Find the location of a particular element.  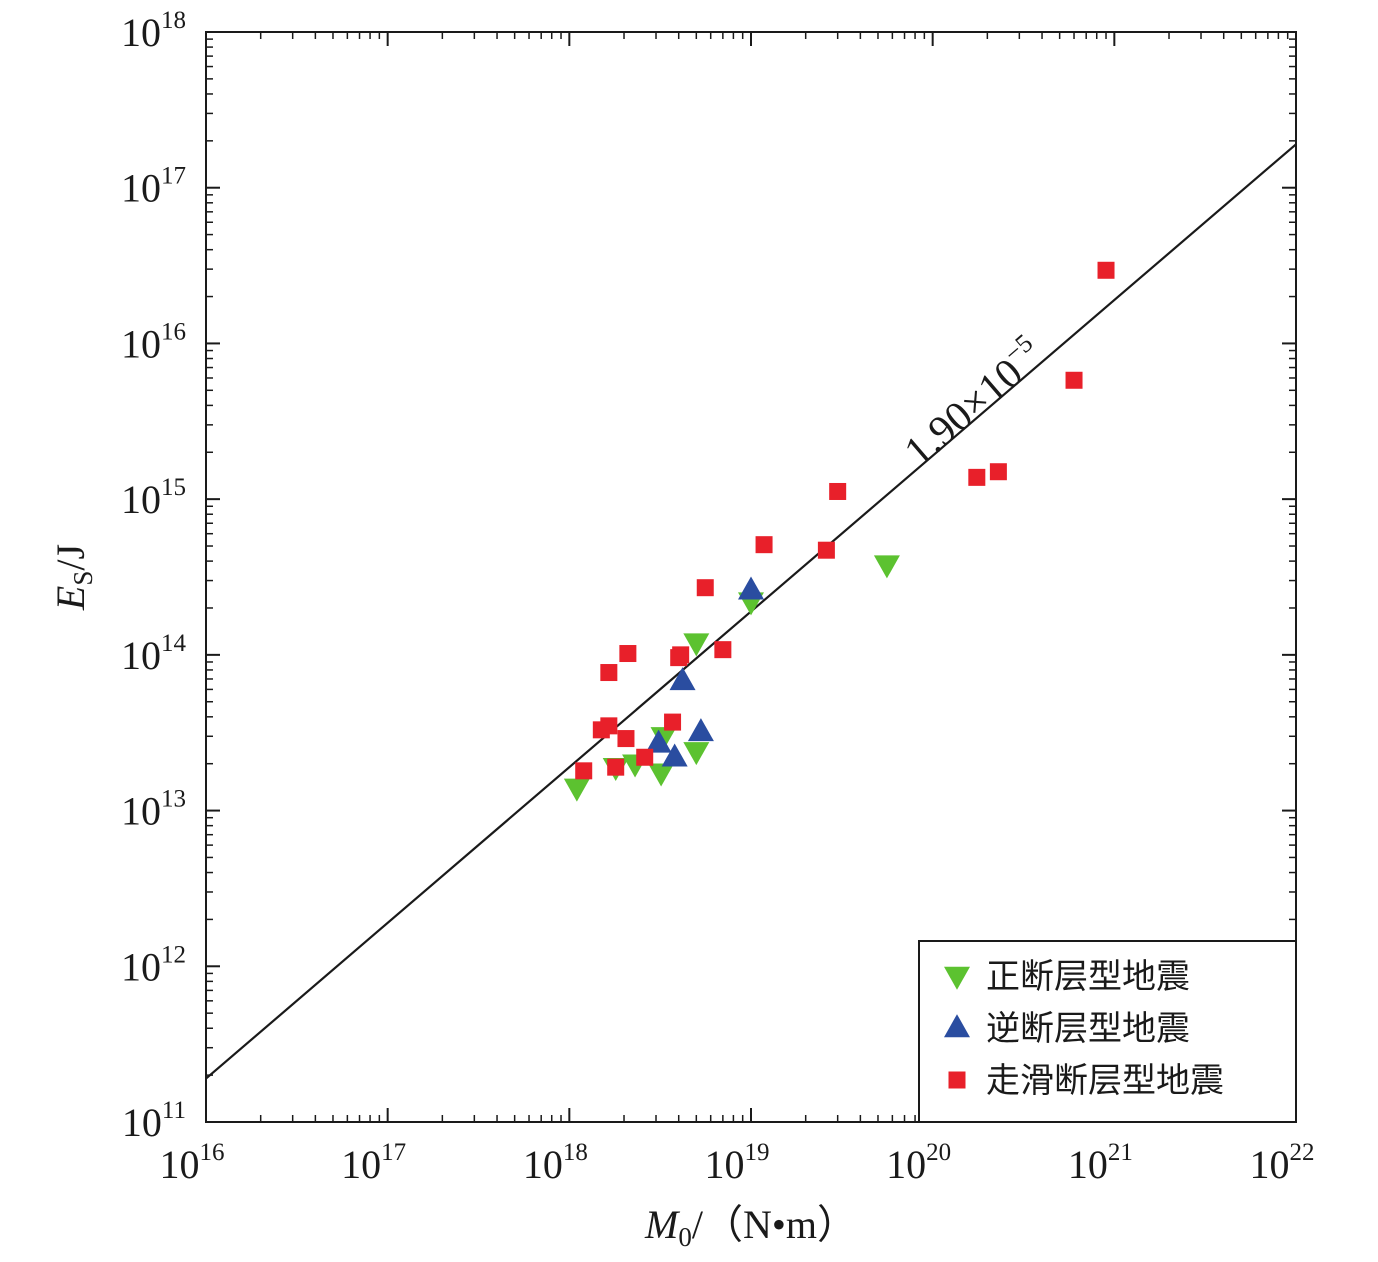

legend-box is located at coordinates (1107, 1031).